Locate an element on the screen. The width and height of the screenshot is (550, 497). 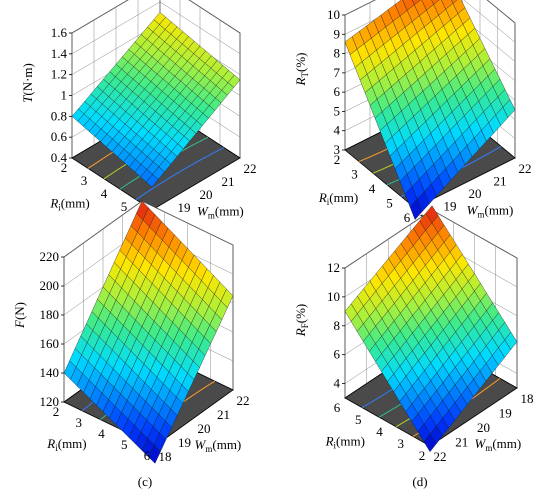
z-tick-label: 200 is located at coordinates (50, 285).